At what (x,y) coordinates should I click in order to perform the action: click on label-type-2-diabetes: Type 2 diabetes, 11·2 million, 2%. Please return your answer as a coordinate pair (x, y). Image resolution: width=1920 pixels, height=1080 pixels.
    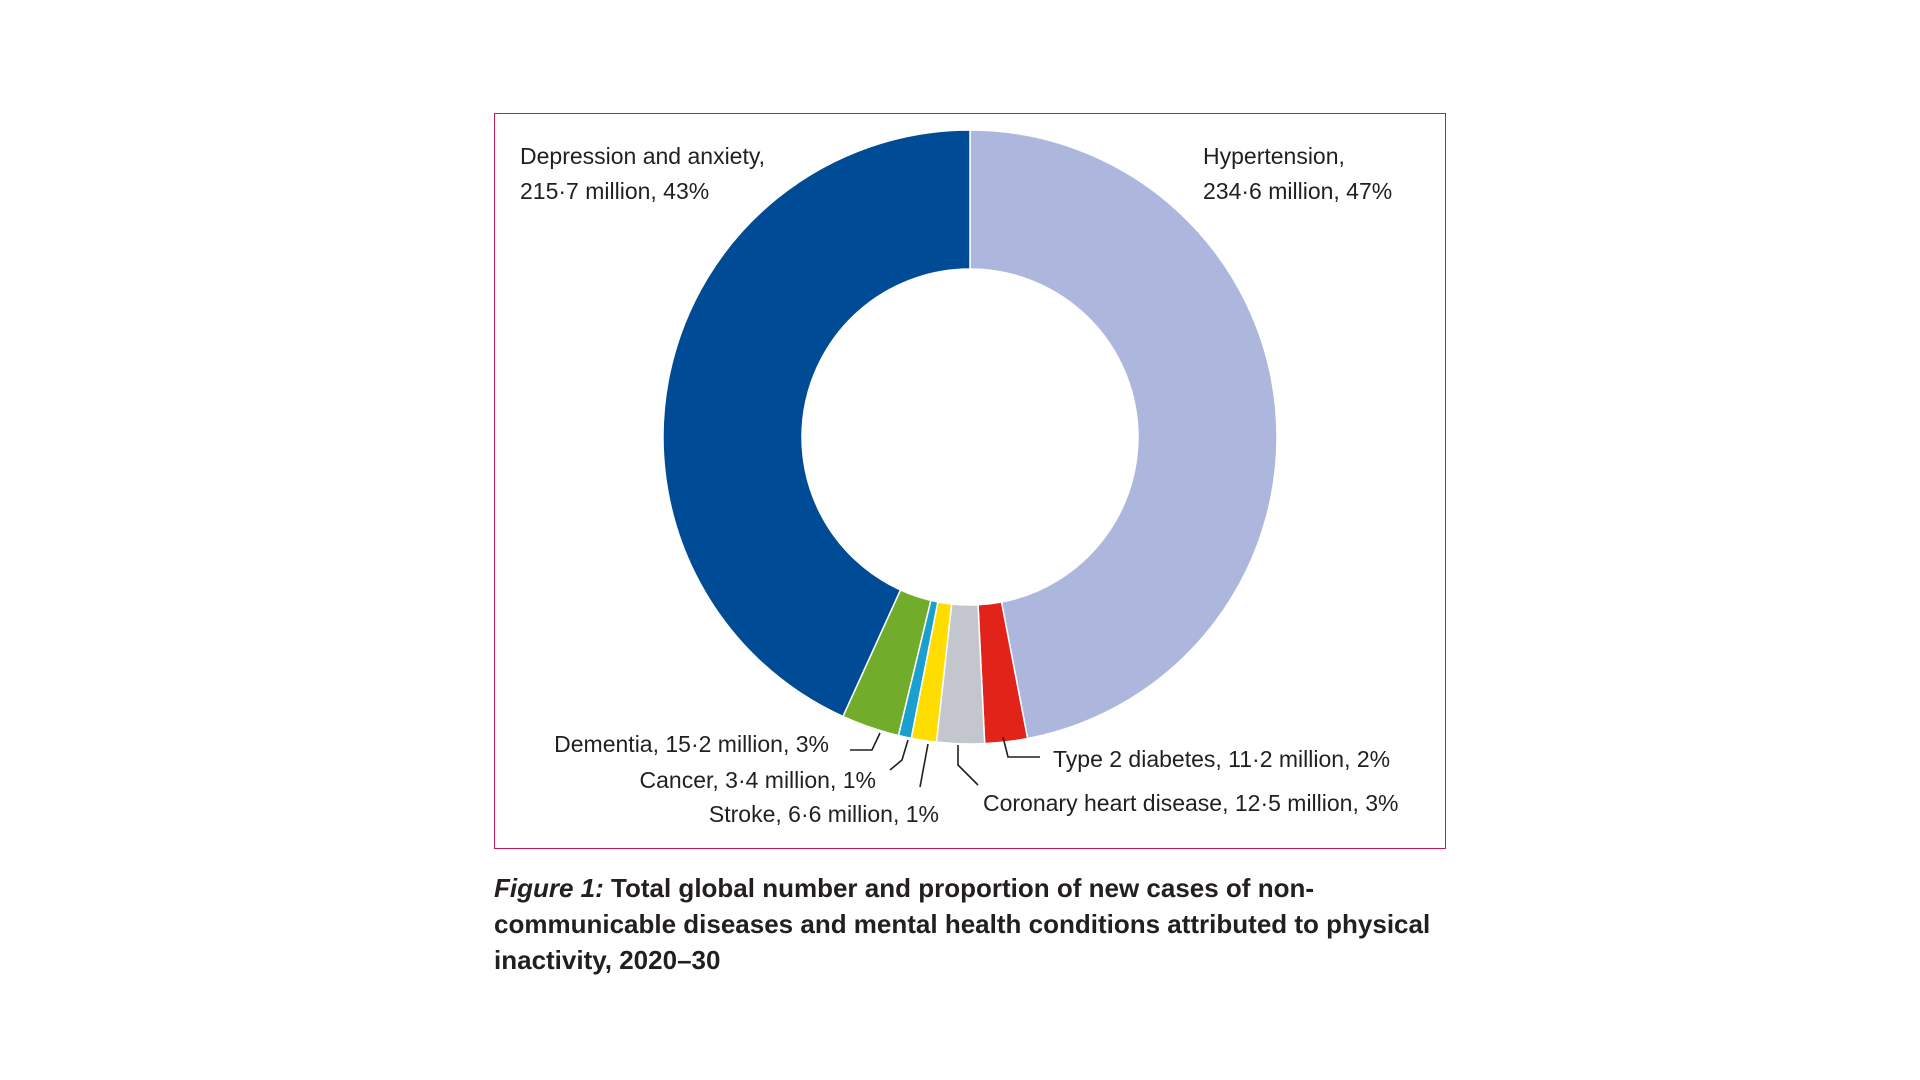
    Looking at the image, I should click on (1221, 759).